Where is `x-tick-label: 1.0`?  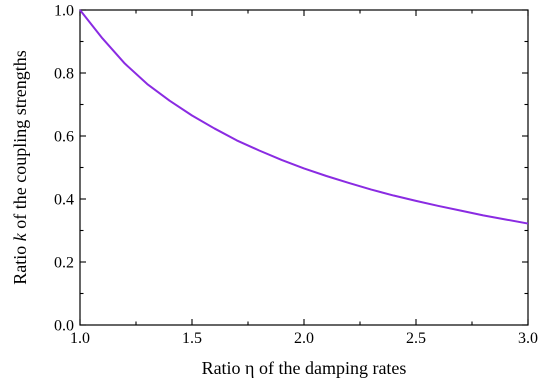
x-tick-label: 1.0 is located at coordinates (80, 338).